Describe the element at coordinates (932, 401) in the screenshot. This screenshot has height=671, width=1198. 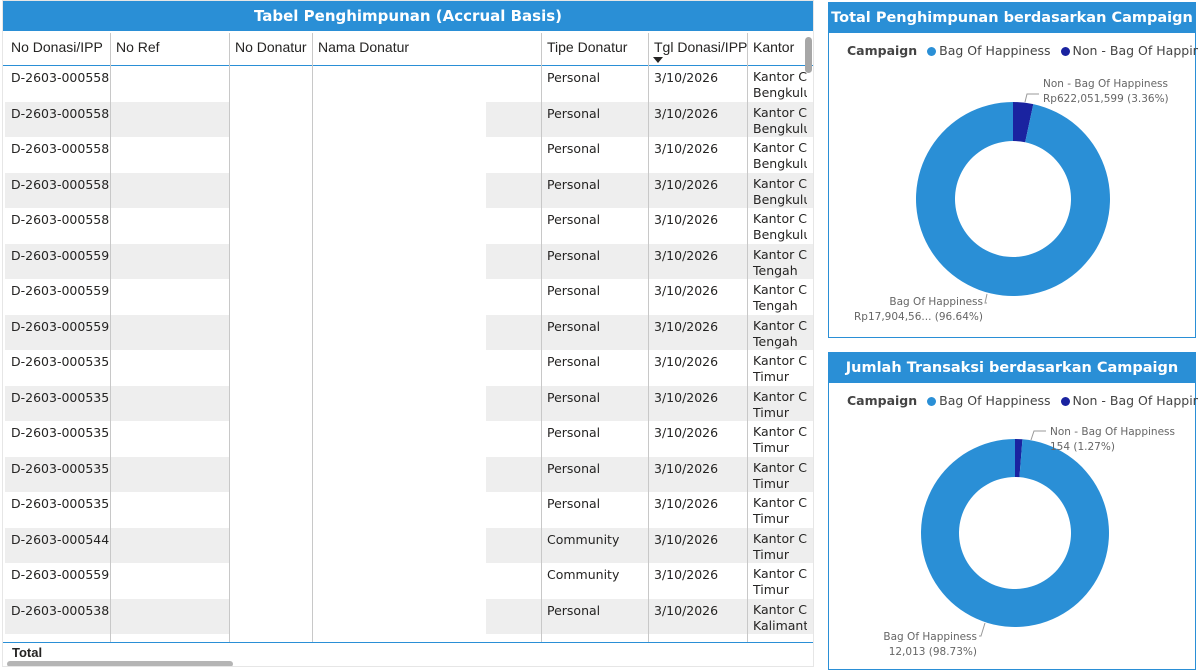
I see `legend-dot-icon` at that location.